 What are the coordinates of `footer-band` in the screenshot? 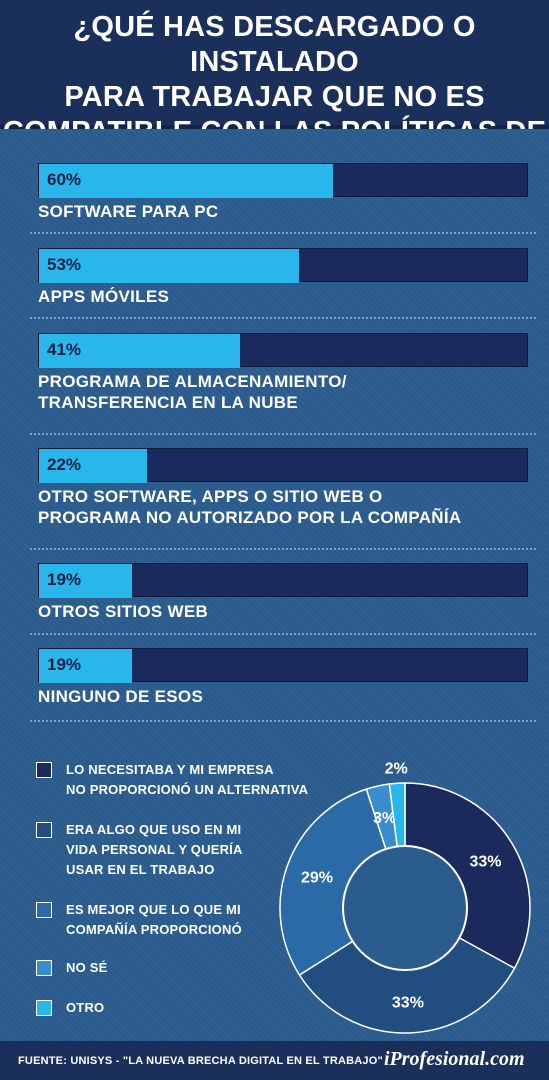 It's located at (274, 1060).